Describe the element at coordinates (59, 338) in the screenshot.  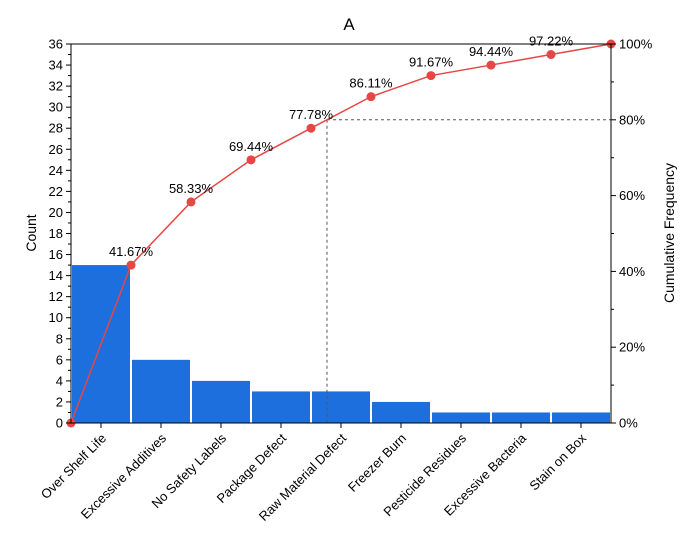
I see `y-tick-label: 8` at that location.